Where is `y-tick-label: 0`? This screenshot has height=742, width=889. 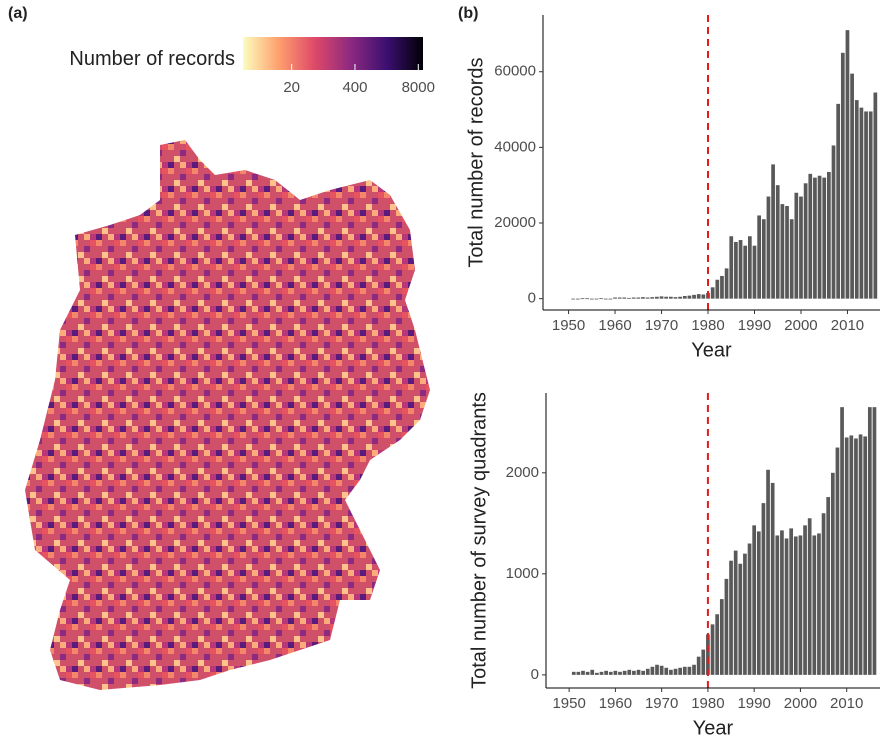 y-tick-label: 0 is located at coordinates (535, 674).